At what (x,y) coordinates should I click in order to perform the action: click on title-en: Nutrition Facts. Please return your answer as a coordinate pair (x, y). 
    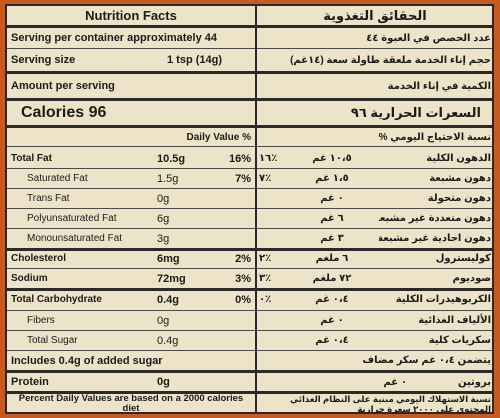
    Looking at the image, I should click on (131, 15).